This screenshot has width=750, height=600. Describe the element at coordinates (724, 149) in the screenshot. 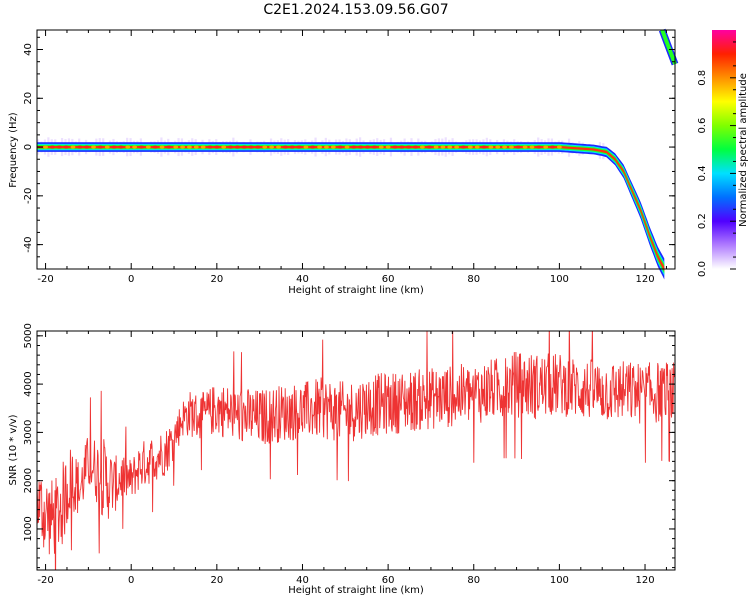

I see `colorbar-gradient` at that location.